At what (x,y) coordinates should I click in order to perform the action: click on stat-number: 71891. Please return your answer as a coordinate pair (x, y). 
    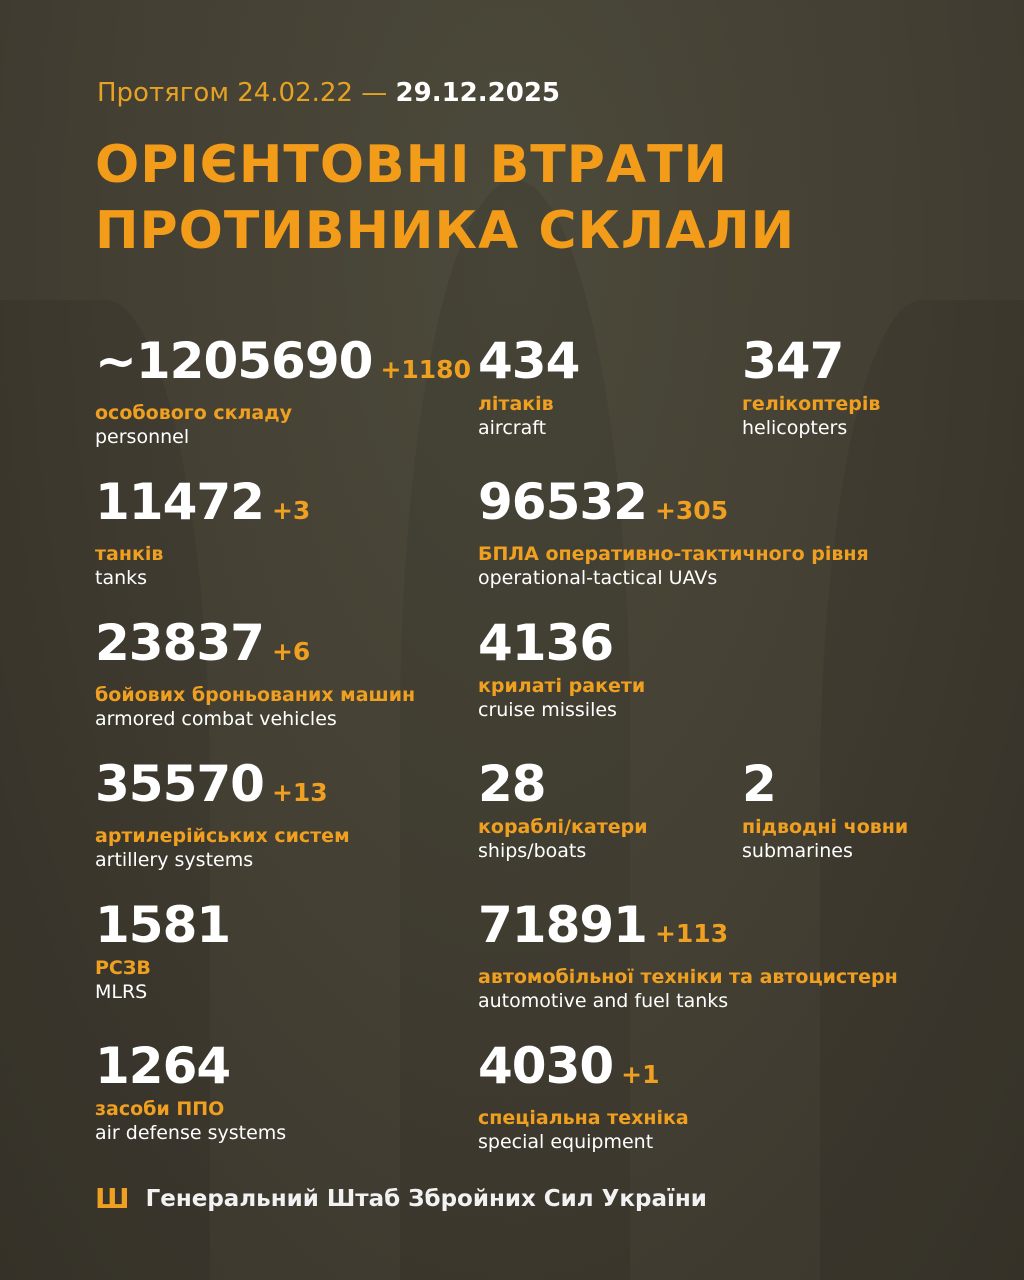
    Looking at the image, I should click on (563, 925).